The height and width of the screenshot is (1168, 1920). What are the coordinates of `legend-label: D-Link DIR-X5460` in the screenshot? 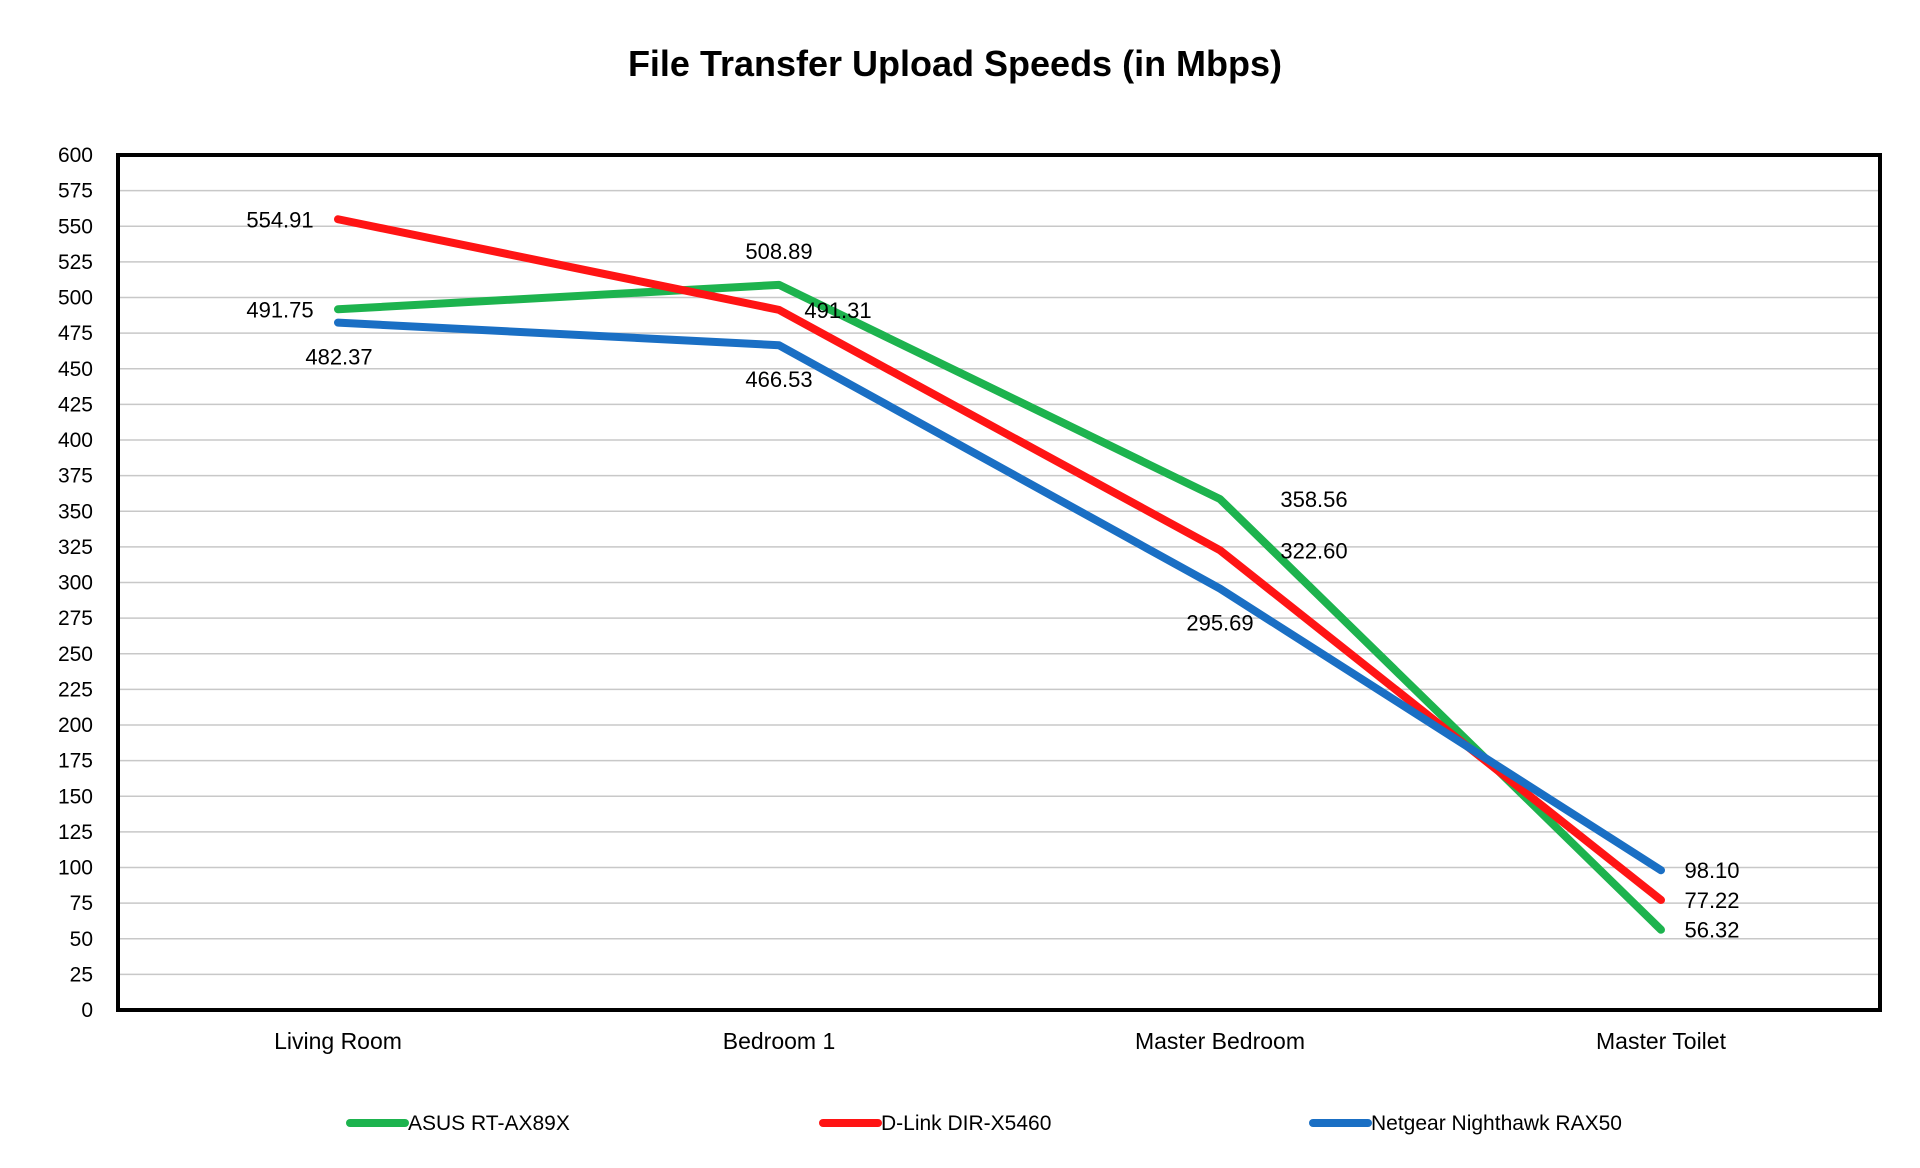 It's located at (966, 1123).